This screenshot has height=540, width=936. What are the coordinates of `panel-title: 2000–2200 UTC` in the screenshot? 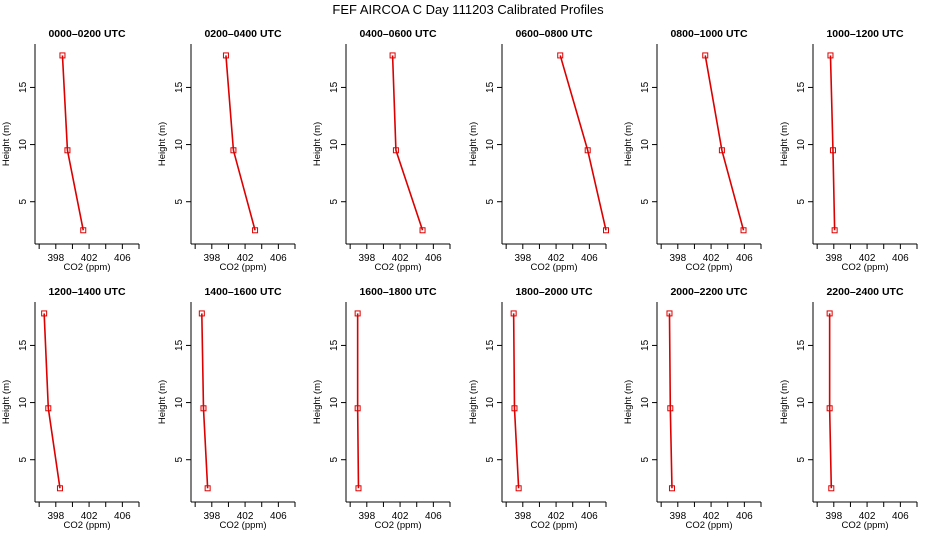 It's located at (708, 292).